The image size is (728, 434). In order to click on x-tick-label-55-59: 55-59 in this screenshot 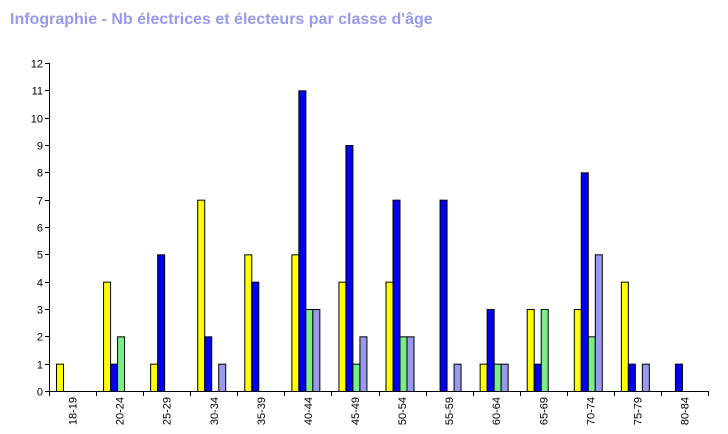, I will do `click(450, 411)`.